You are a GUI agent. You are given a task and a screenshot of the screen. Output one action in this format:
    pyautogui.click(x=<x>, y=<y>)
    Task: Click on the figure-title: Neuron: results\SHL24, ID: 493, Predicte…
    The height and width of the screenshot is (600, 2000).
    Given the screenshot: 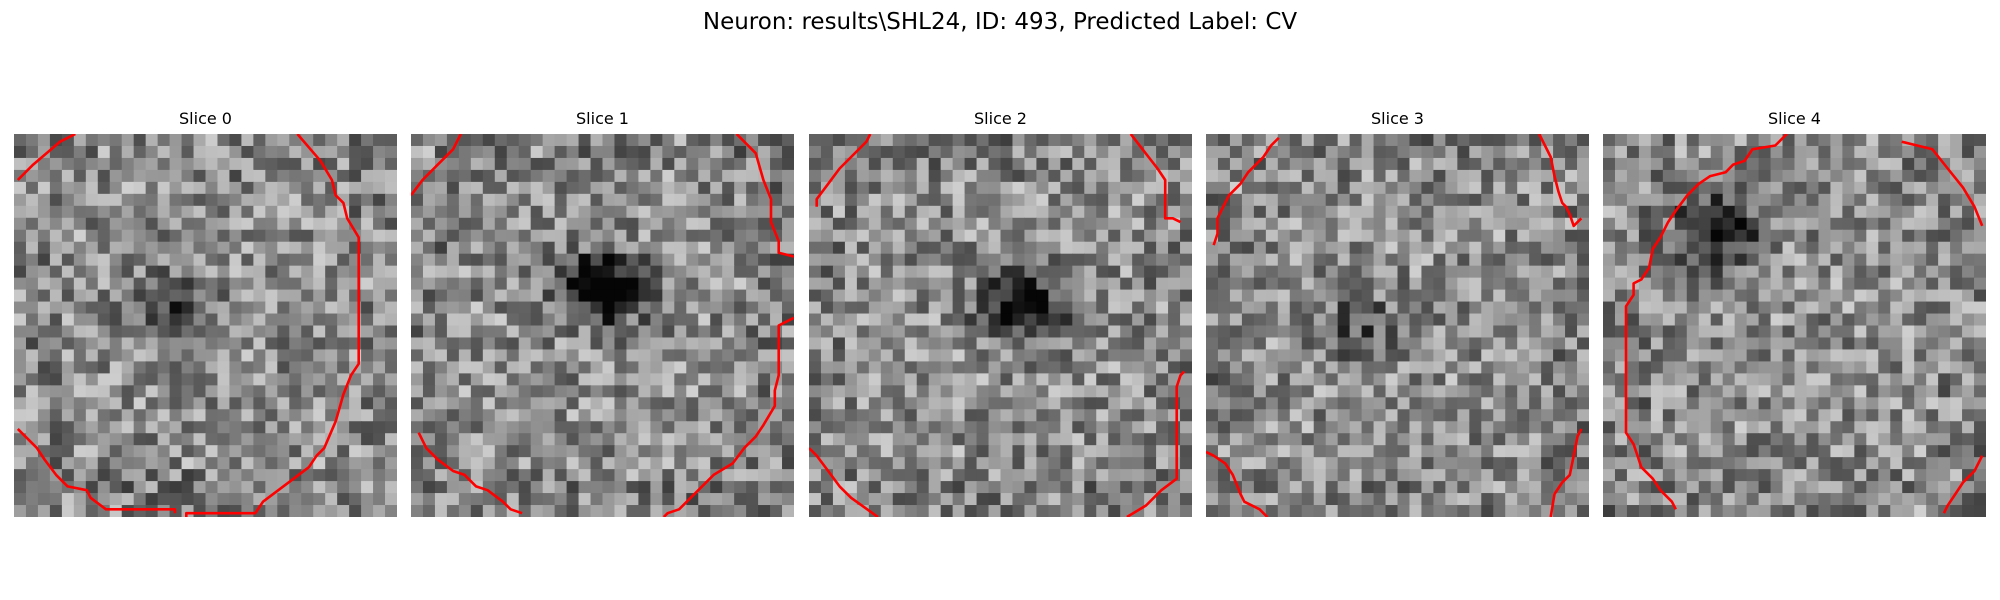 What is the action you would take?
    pyautogui.click(x=1000, y=22)
    